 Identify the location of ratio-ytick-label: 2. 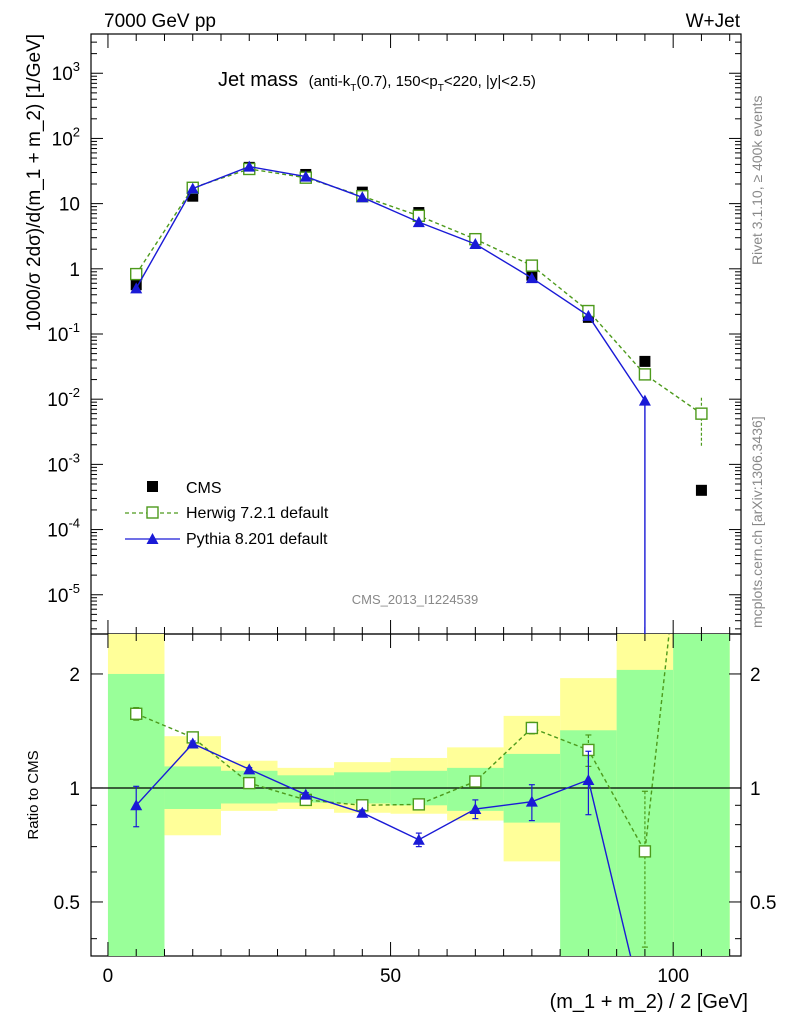
(74, 675).